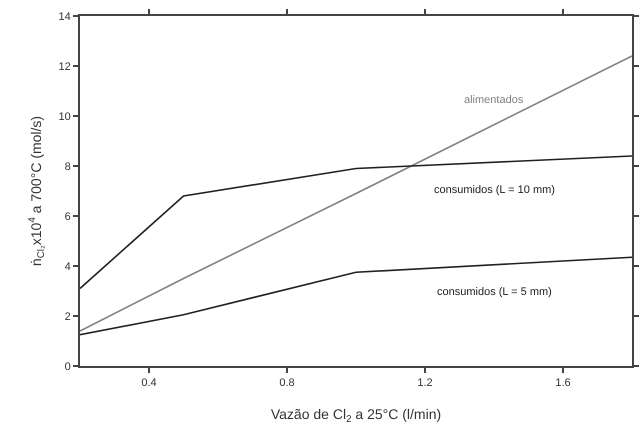  What do you see at coordinates (494, 100) in the screenshot?
I see `series-label: alimentados` at bounding box center [494, 100].